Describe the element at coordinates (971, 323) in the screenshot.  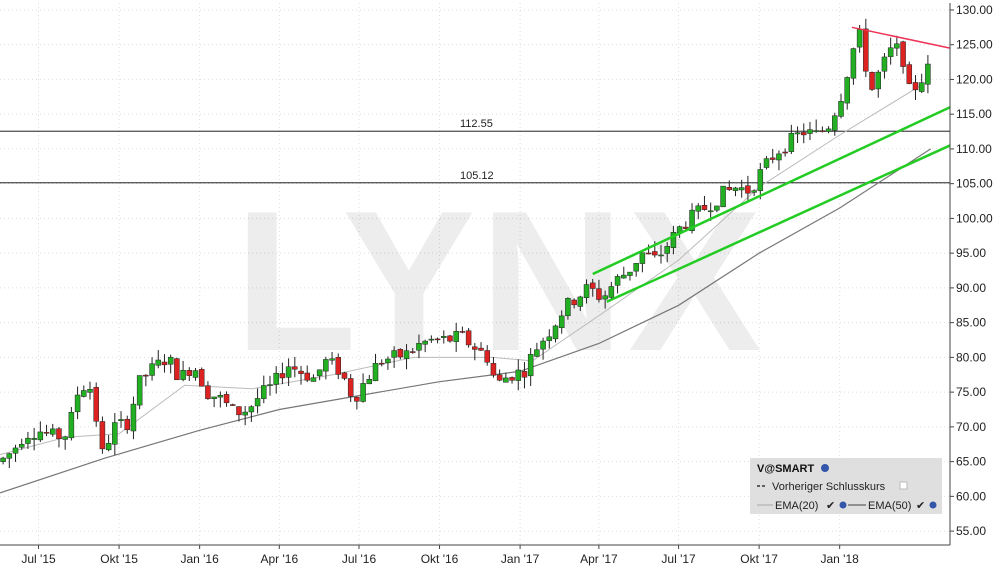
I see `y-tick-label: 85.00` at that location.